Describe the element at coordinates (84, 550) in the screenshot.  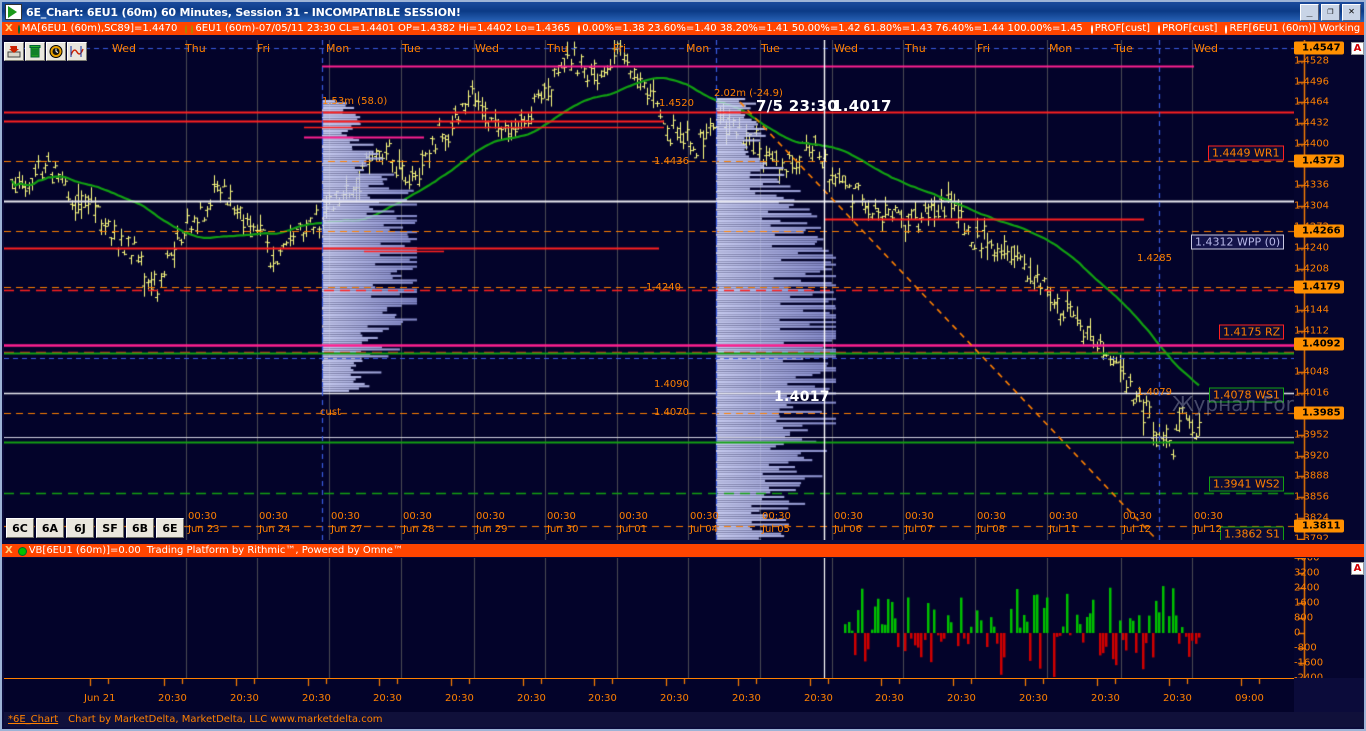
I see `vb-readout: VB[6EU1 (60m)]=0.00` at that location.